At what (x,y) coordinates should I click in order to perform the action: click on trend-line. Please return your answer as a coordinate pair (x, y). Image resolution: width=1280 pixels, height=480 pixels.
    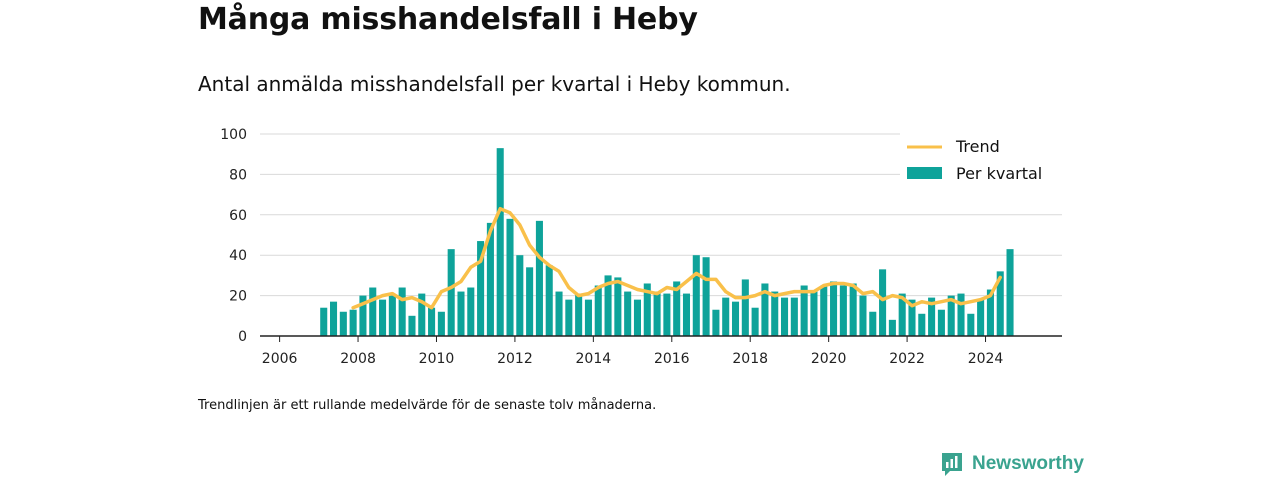
    Looking at the image, I should click on (676, 258).